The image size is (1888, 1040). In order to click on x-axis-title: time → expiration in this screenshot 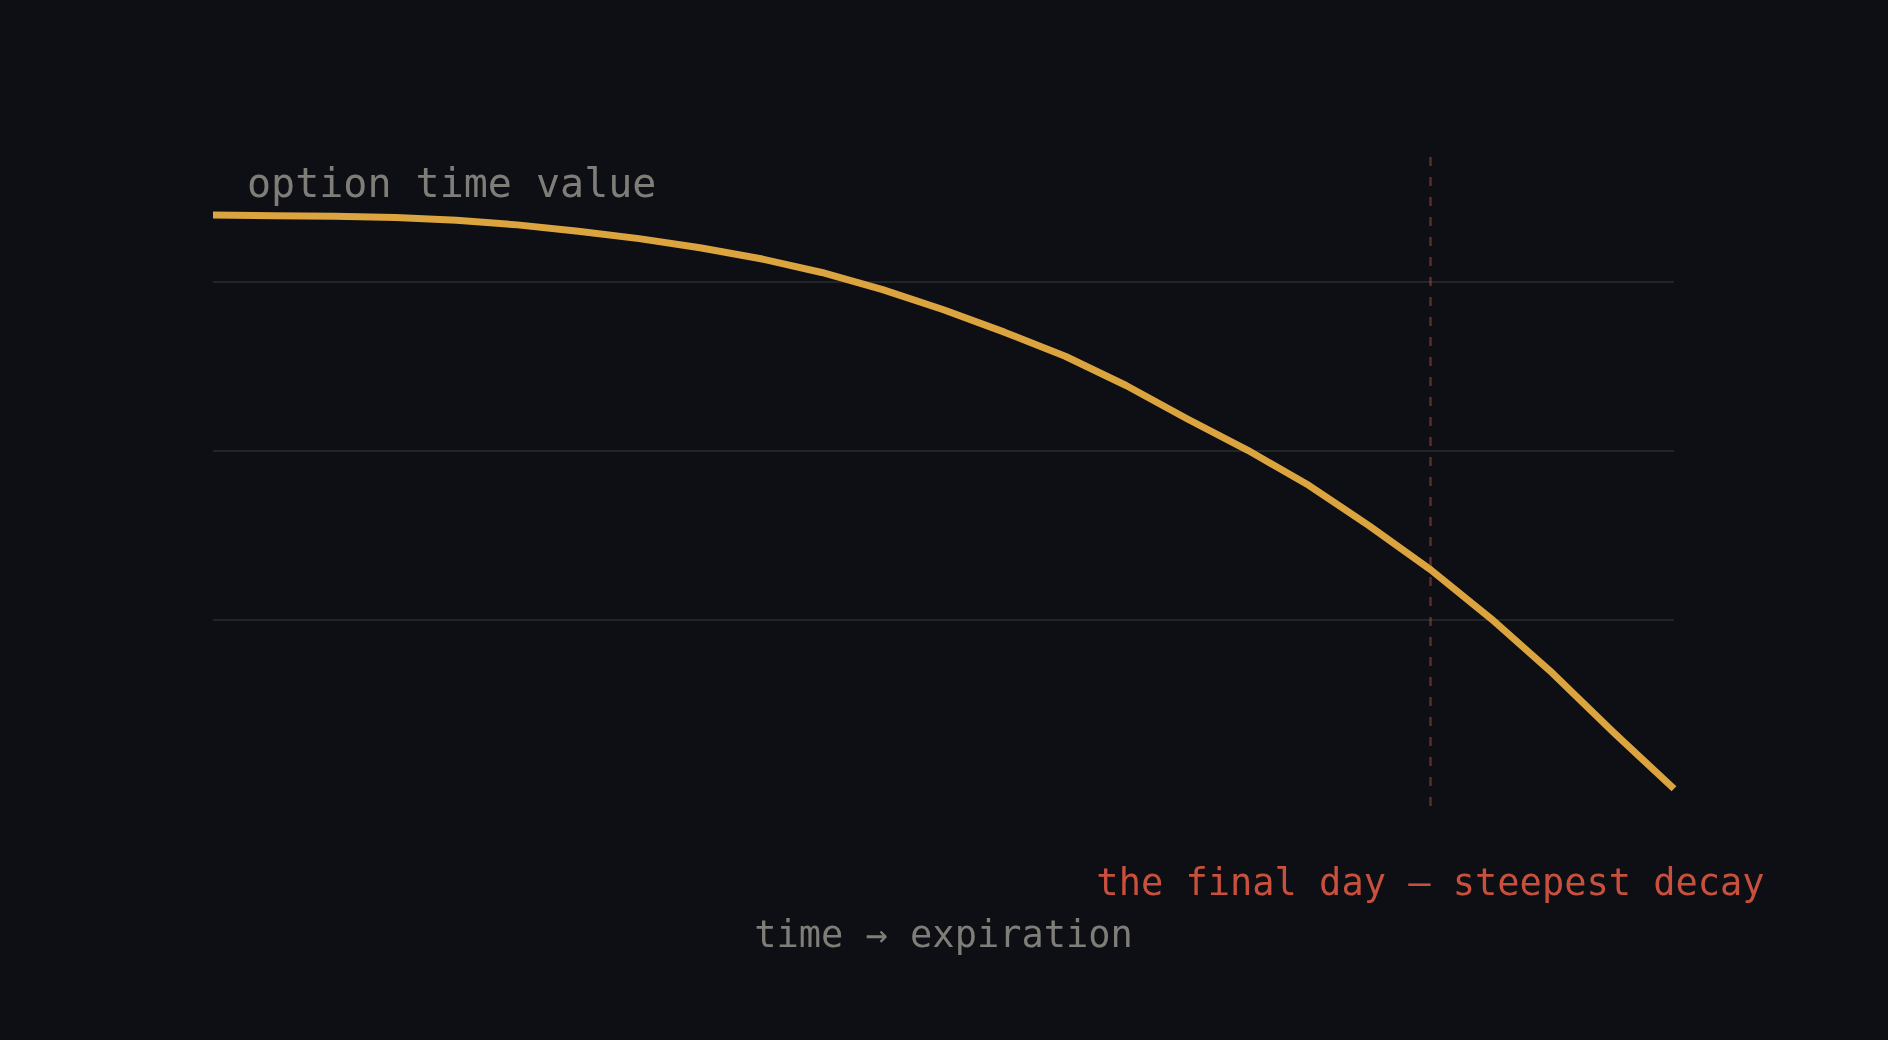, I will do `click(943, 934)`.